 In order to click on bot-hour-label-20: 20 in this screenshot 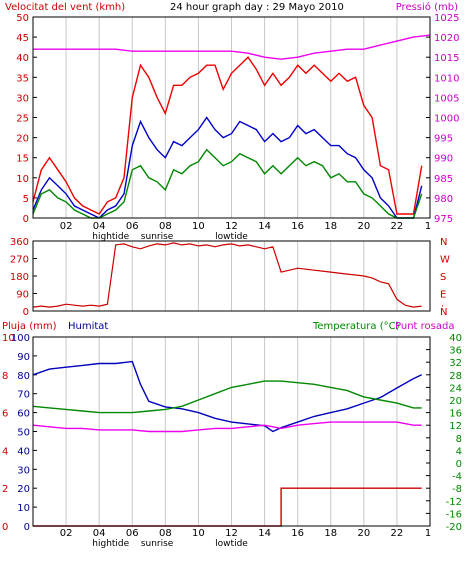, I will do `click(363, 533)`.